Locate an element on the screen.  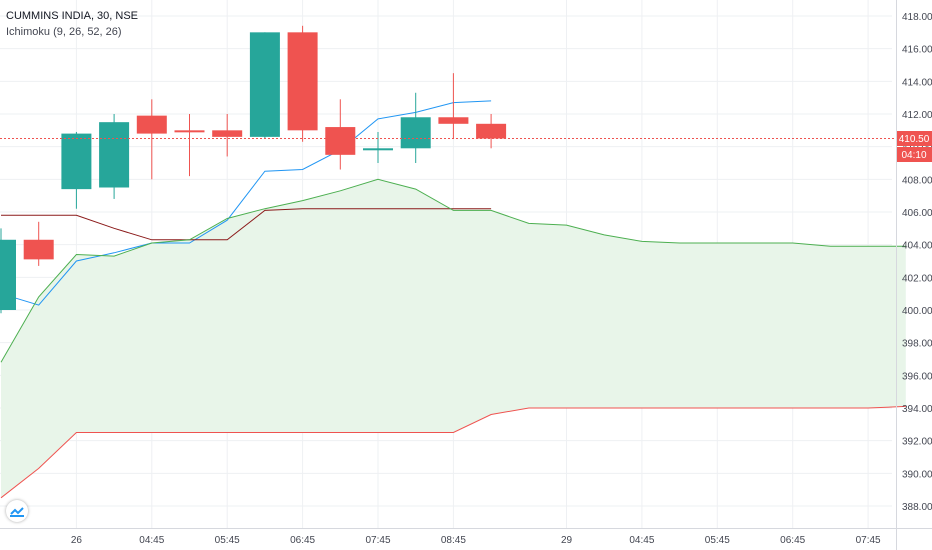
y-tick-label: 392.00 is located at coordinates (917, 442).